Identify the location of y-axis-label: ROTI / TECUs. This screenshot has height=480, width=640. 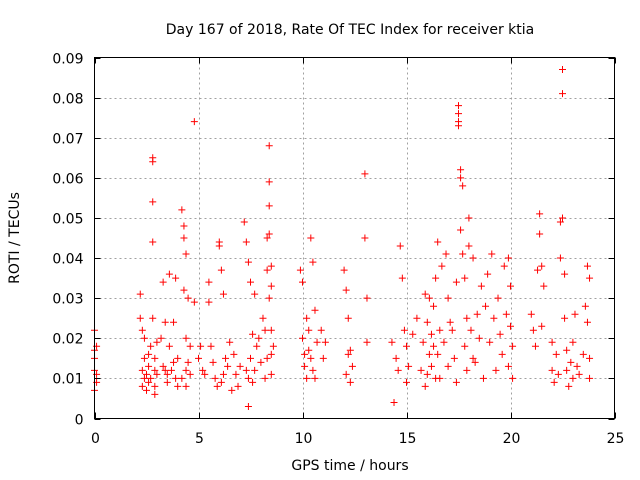
(15, 238).